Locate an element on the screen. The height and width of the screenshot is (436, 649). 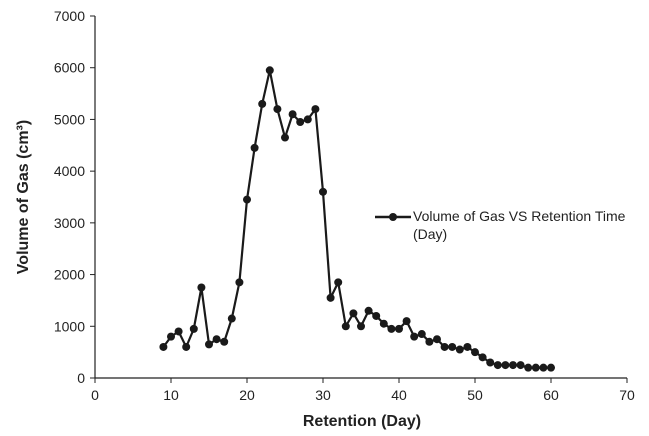
legend: Volume of Gas VS Retention Time (Day) is located at coordinates (501, 225).